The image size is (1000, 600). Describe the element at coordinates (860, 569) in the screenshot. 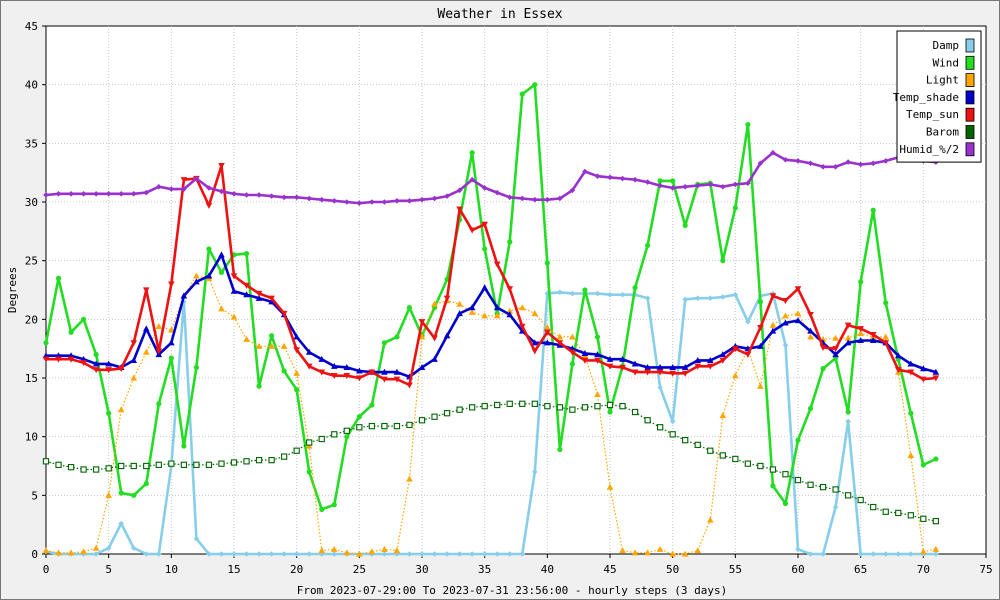

I see `x-tick-label: 65` at that location.